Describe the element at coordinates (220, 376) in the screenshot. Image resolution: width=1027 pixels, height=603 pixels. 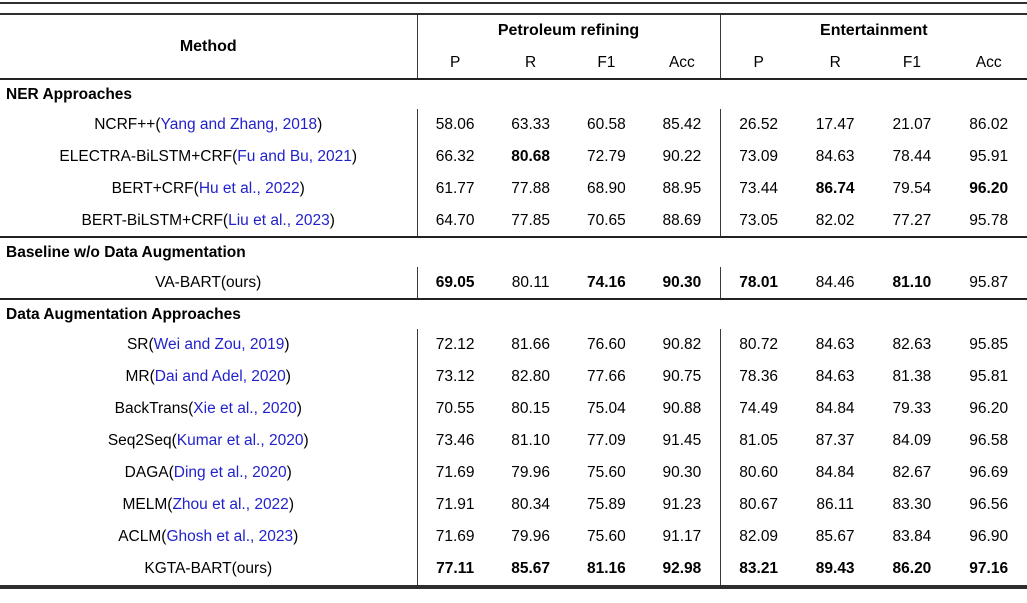
I see `citation-link: Dai and Adel, 2020` at that location.